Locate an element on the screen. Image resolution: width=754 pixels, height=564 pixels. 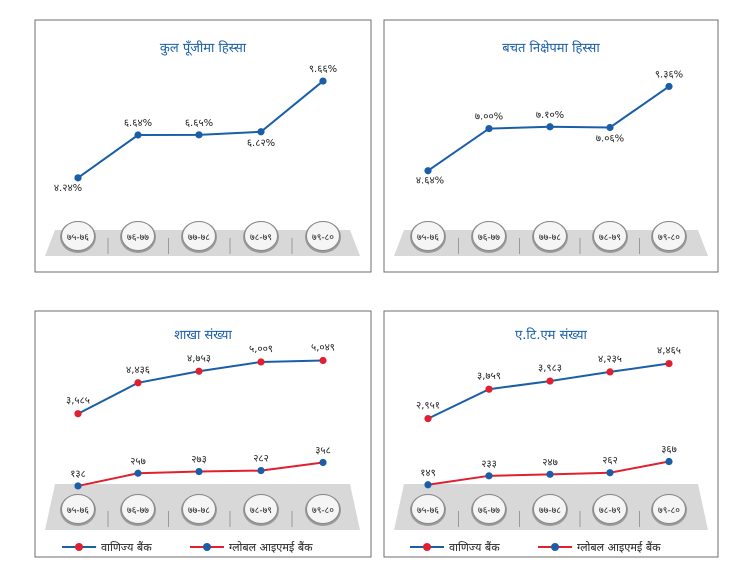
data-label: ४,२३५ is located at coordinates (610, 359).